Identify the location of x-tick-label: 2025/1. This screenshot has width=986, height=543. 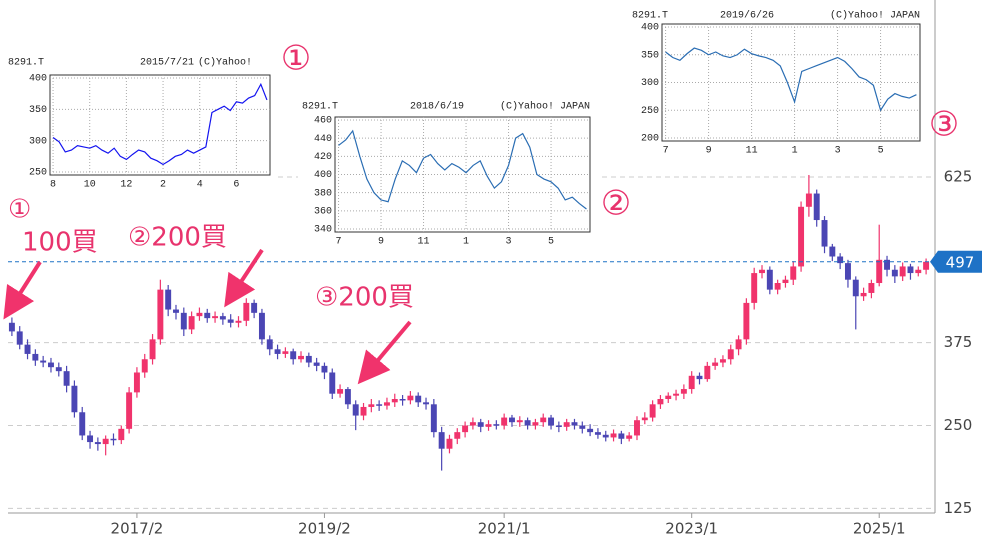
(879, 529).